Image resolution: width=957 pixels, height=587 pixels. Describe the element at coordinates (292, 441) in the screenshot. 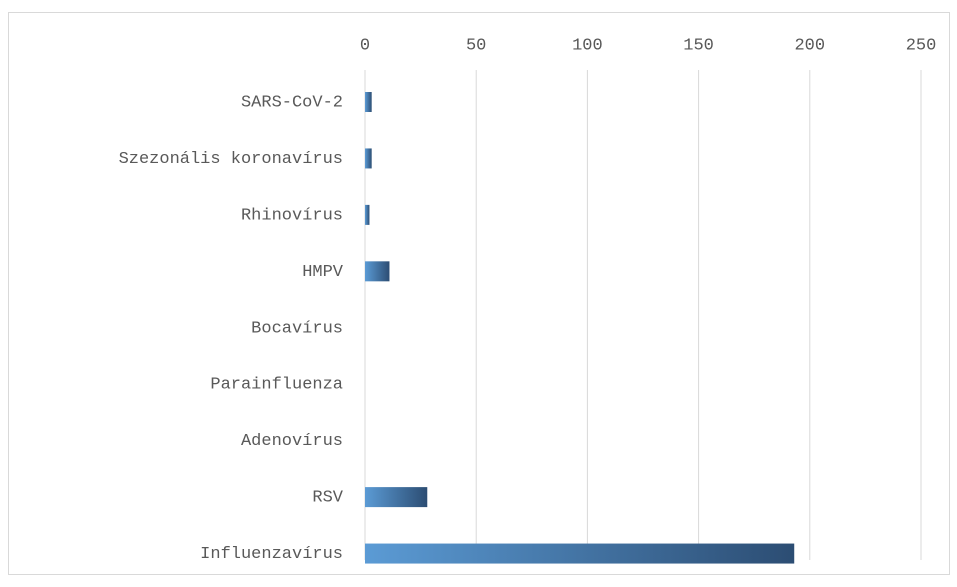

I see `y-tick-label: Adenovírus` at that location.